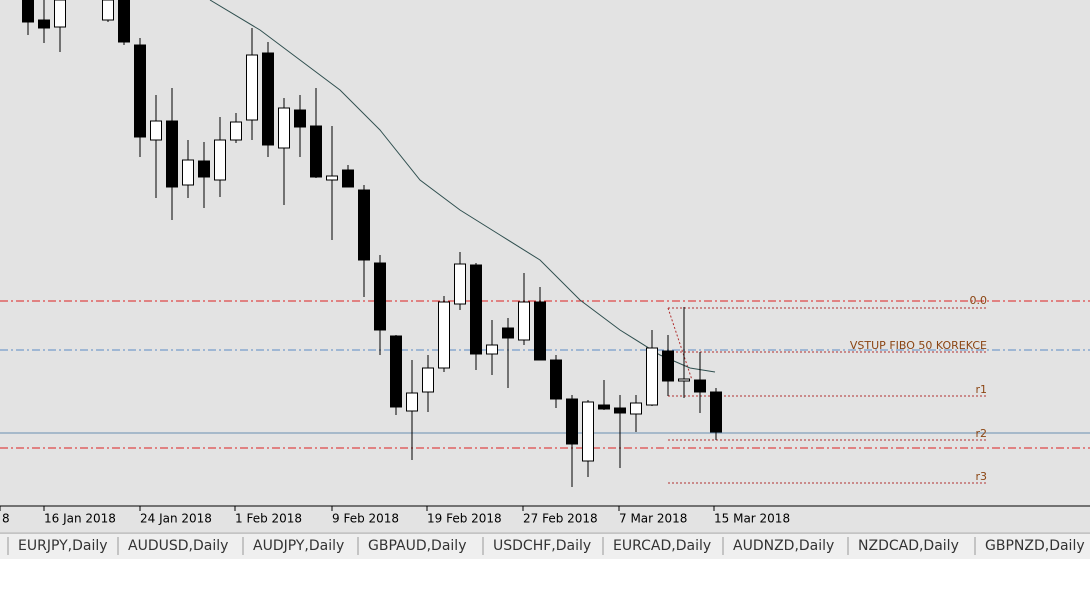 This screenshot has width=1090, height=606. What do you see at coordinates (979, 300) in the screenshot?
I see `fibo-label: 0.0` at bounding box center [979, 300].